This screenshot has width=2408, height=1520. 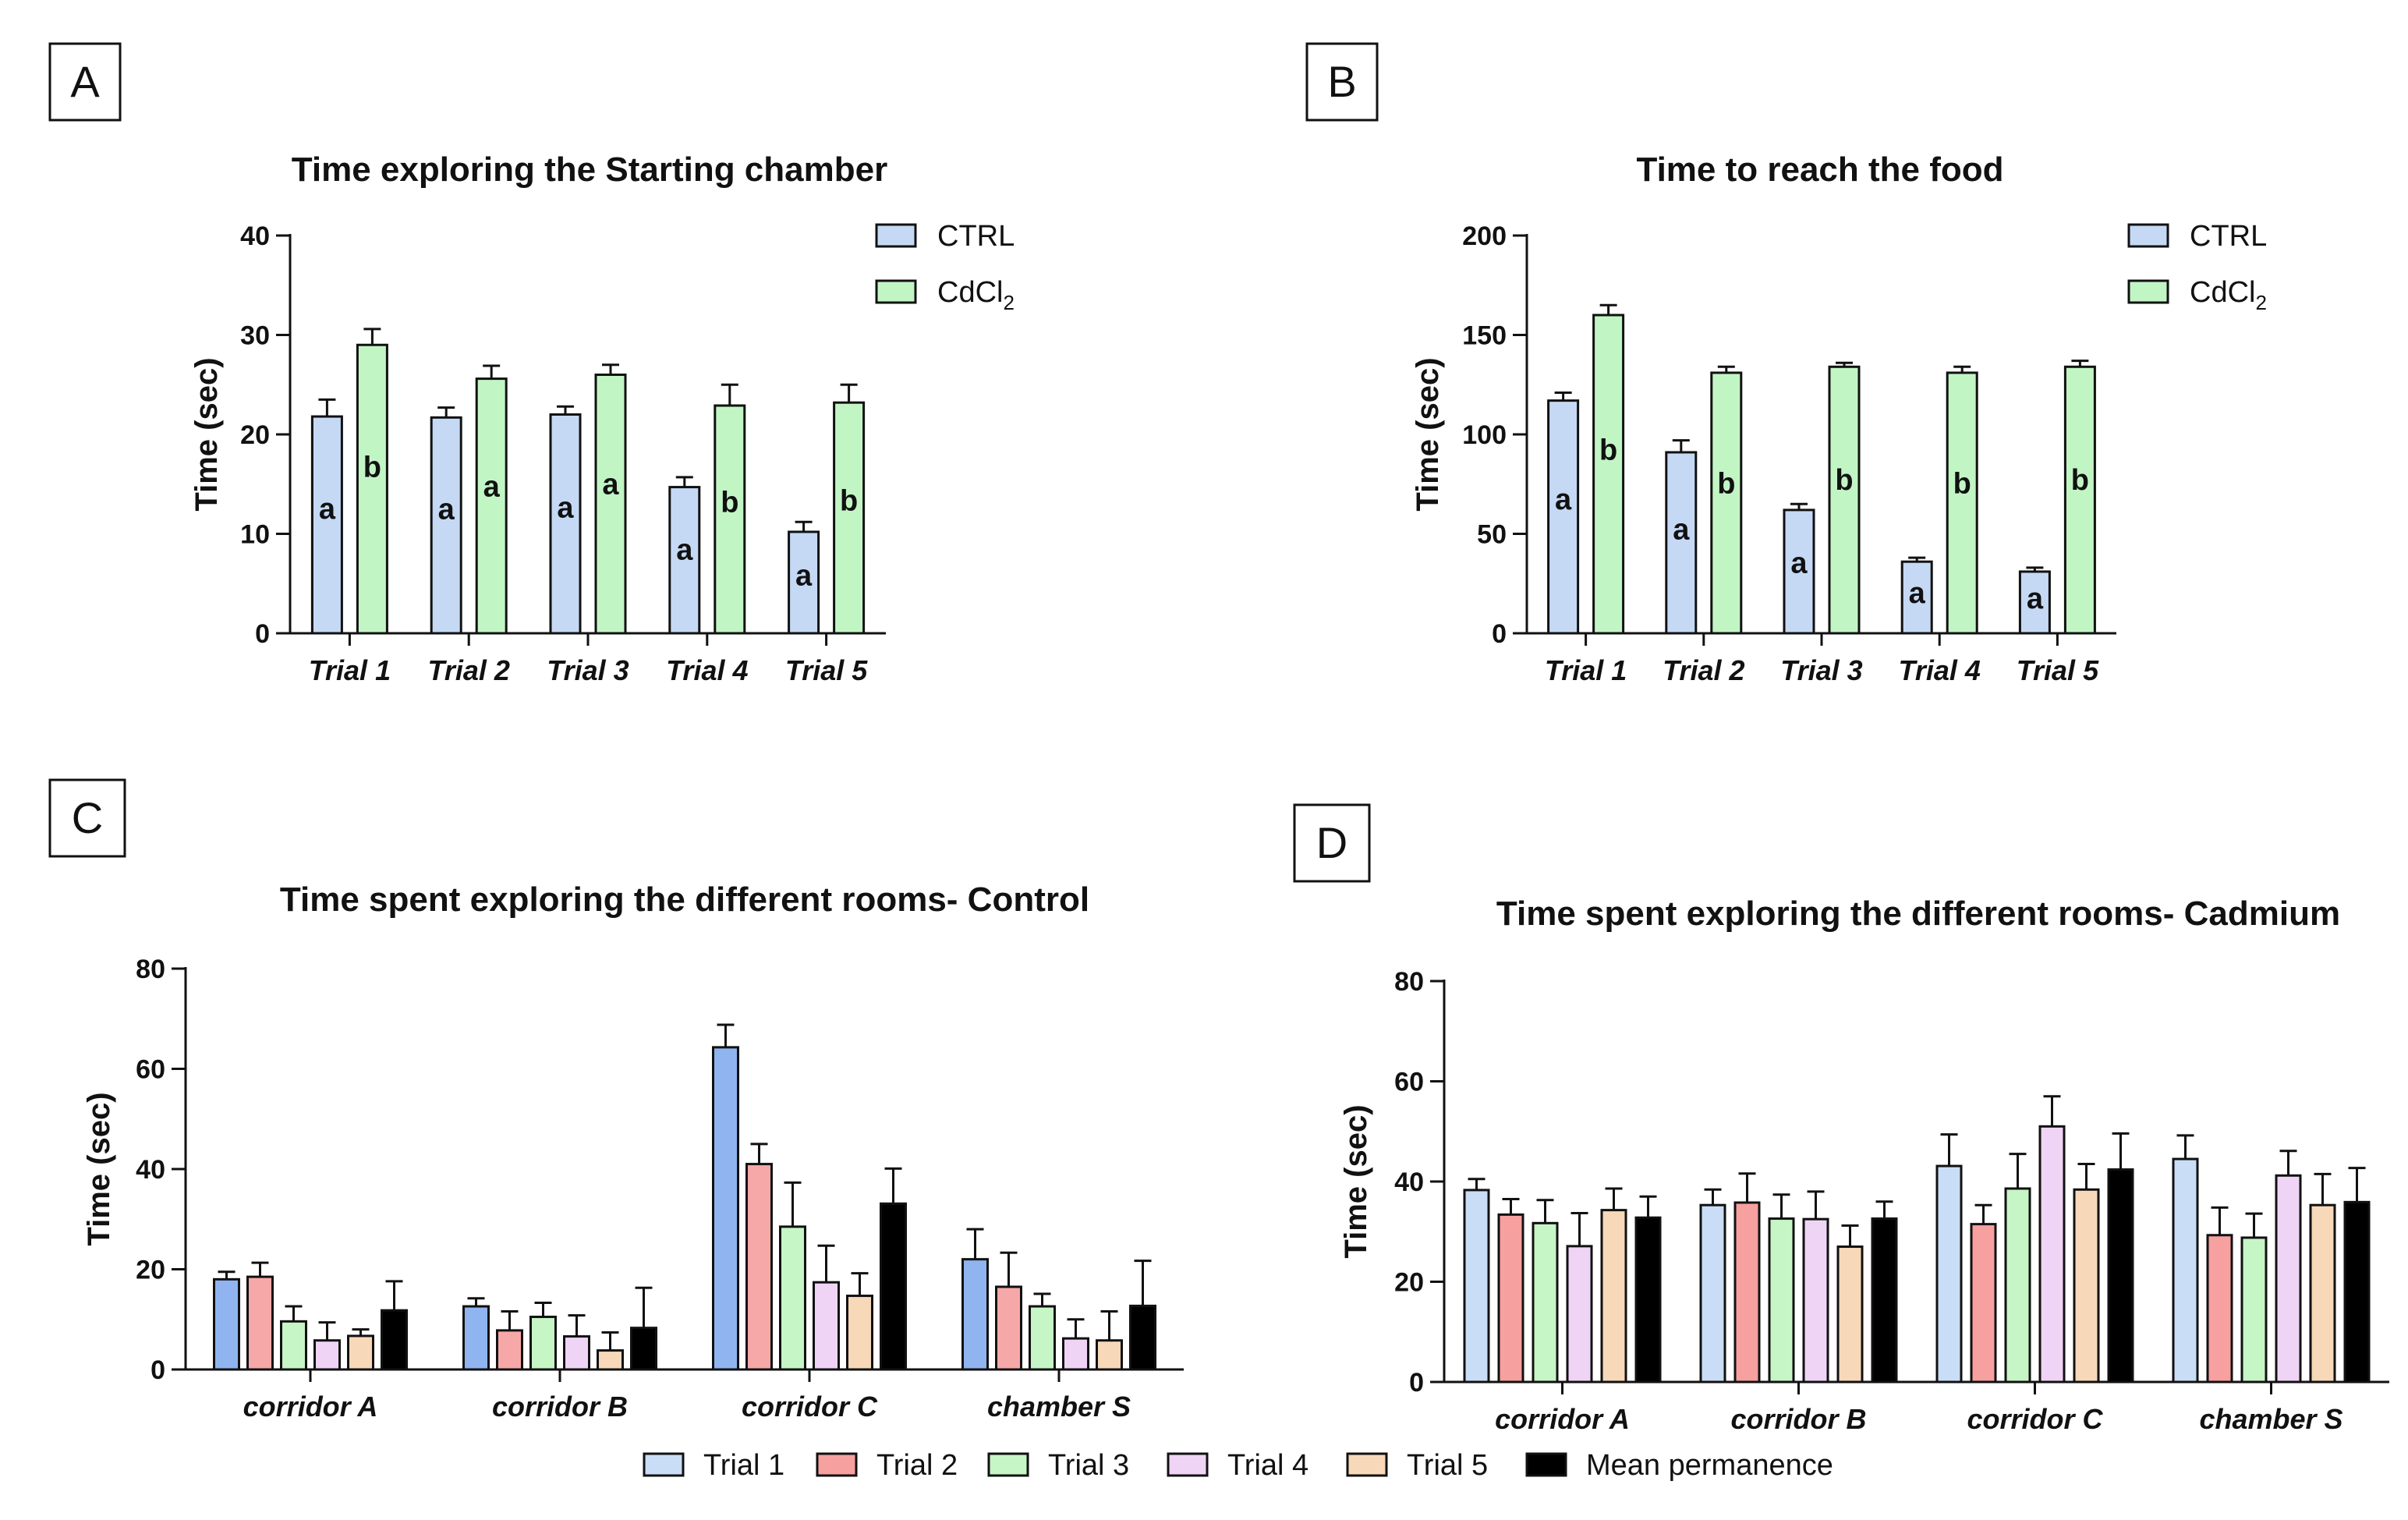 I want to click on y-tick-label: 100, so click(x=1484, y=435).